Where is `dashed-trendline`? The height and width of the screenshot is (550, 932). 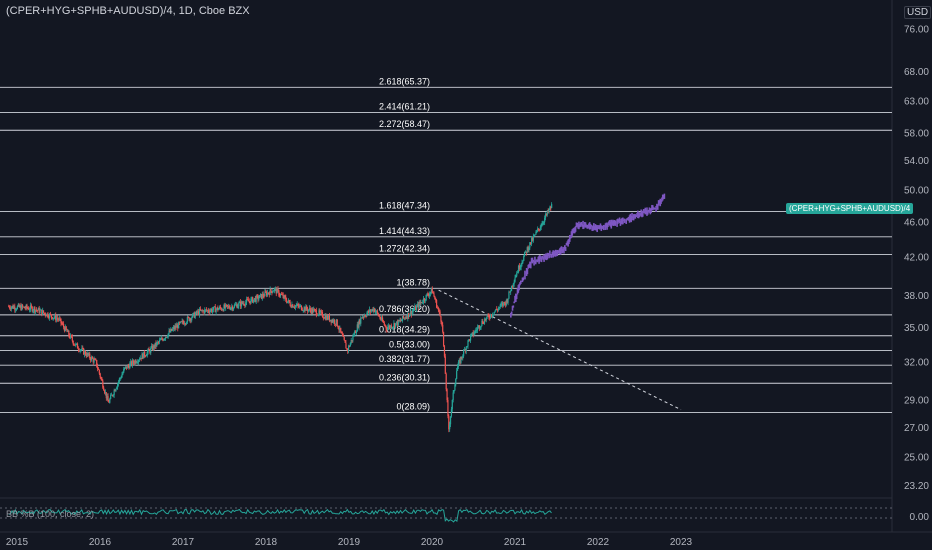
dashed-trendline is located at coordinates (560, 350).